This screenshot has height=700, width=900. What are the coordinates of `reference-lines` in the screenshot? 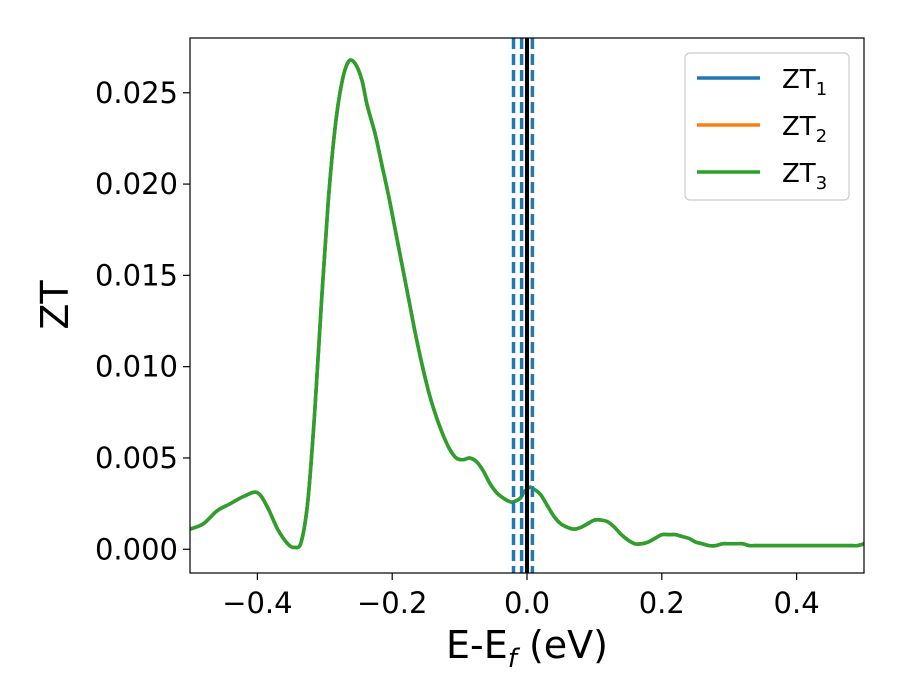 It's located at (523, 305).